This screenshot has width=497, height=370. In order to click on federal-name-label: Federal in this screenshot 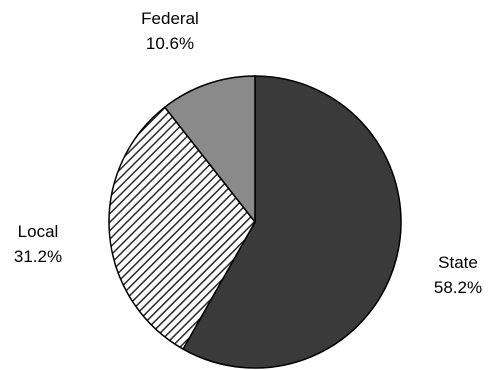, I will do `click(170, 18)`.